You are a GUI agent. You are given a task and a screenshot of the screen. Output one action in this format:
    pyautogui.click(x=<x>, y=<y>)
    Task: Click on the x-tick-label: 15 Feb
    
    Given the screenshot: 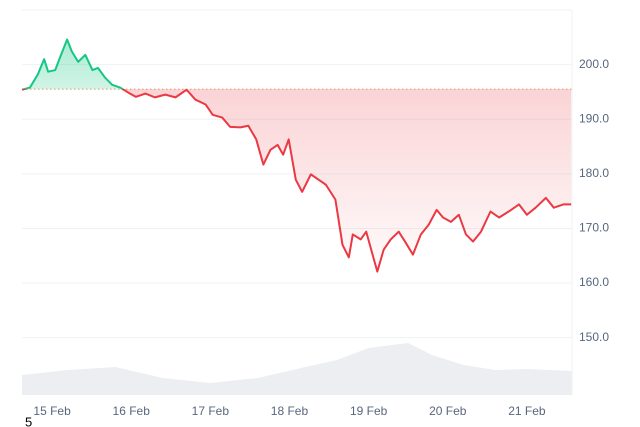 What is the action you would take?
    pyautogui.click(x=52, y=411)
    